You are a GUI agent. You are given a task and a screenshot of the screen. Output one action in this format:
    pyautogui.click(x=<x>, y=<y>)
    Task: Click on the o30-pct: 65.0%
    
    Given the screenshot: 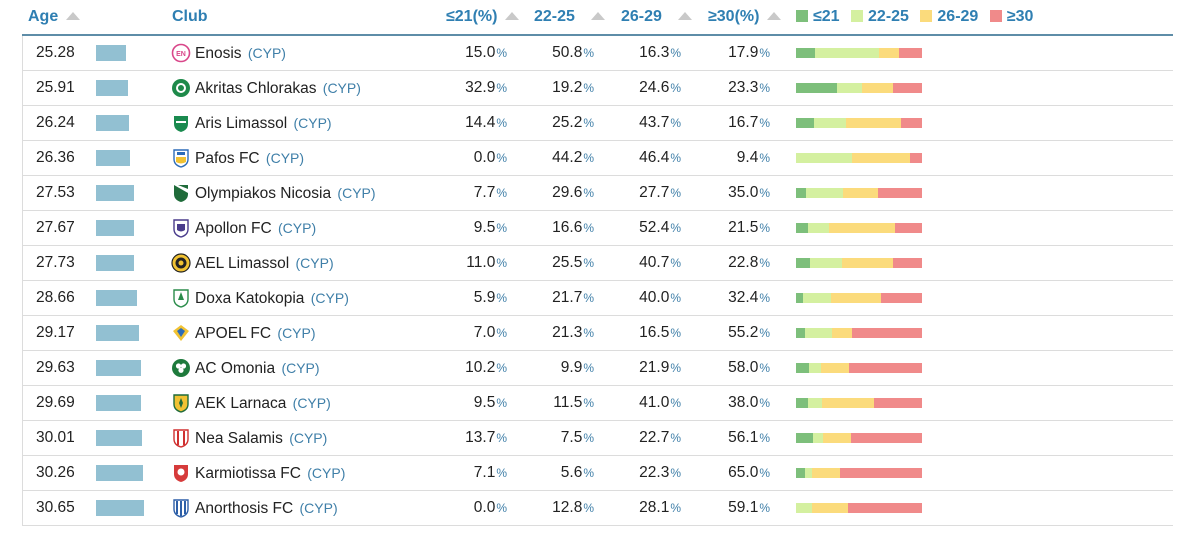 What is the action you would take?
    pyautogui.click(x=728, y=473)
    